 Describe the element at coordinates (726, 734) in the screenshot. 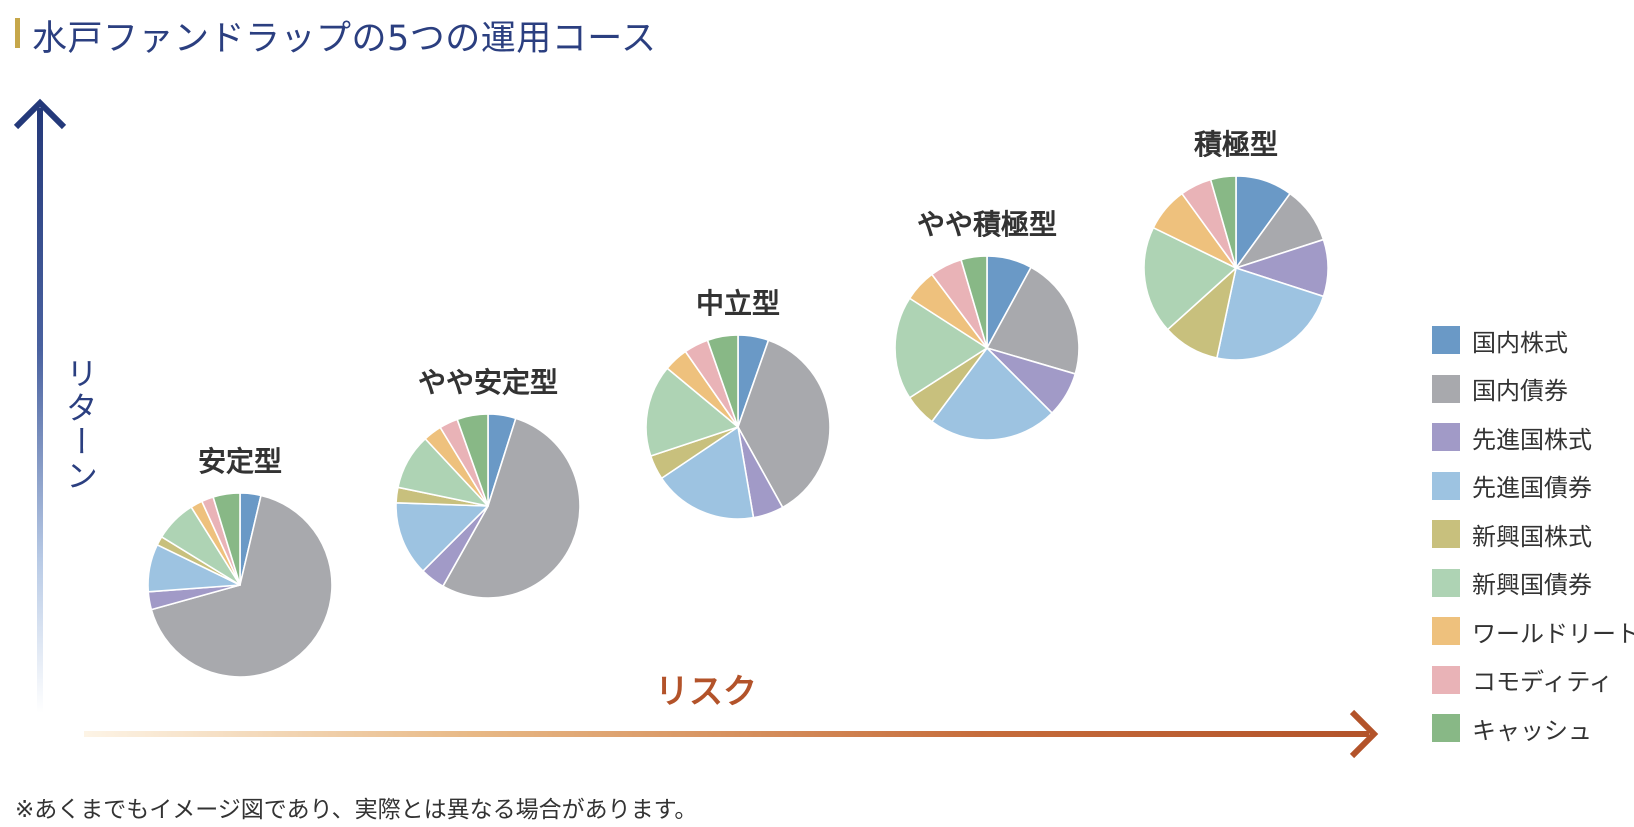

I see `x-axis-line` at that location.